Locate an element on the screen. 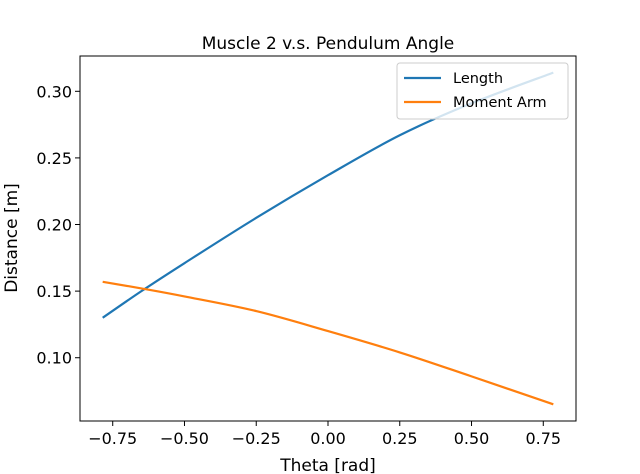 The height and width of the screenshot is (474, 640). x-tick-label: −0.50 is located at coordinates (184, 438).